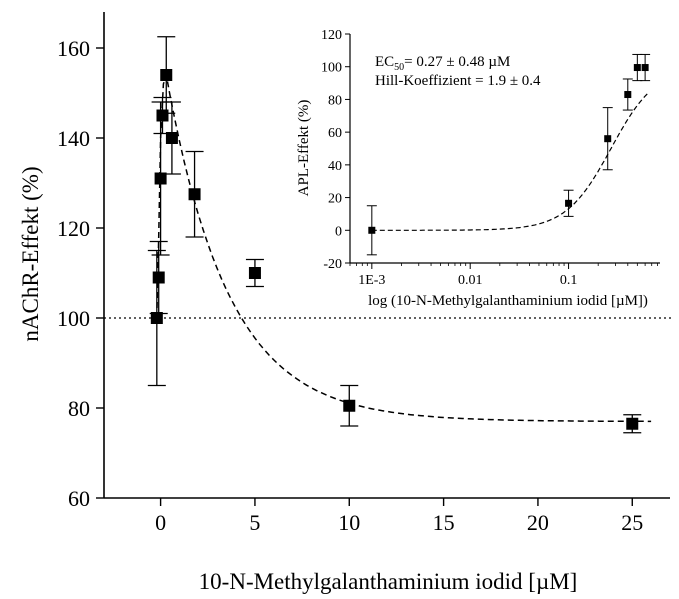 This screenshot has width=679, height=599. What do you see at coordinates (470, 280) in the screenshot?
I see `inset-x-tick-label-1: 0.01` at bounding box center [470, 280].